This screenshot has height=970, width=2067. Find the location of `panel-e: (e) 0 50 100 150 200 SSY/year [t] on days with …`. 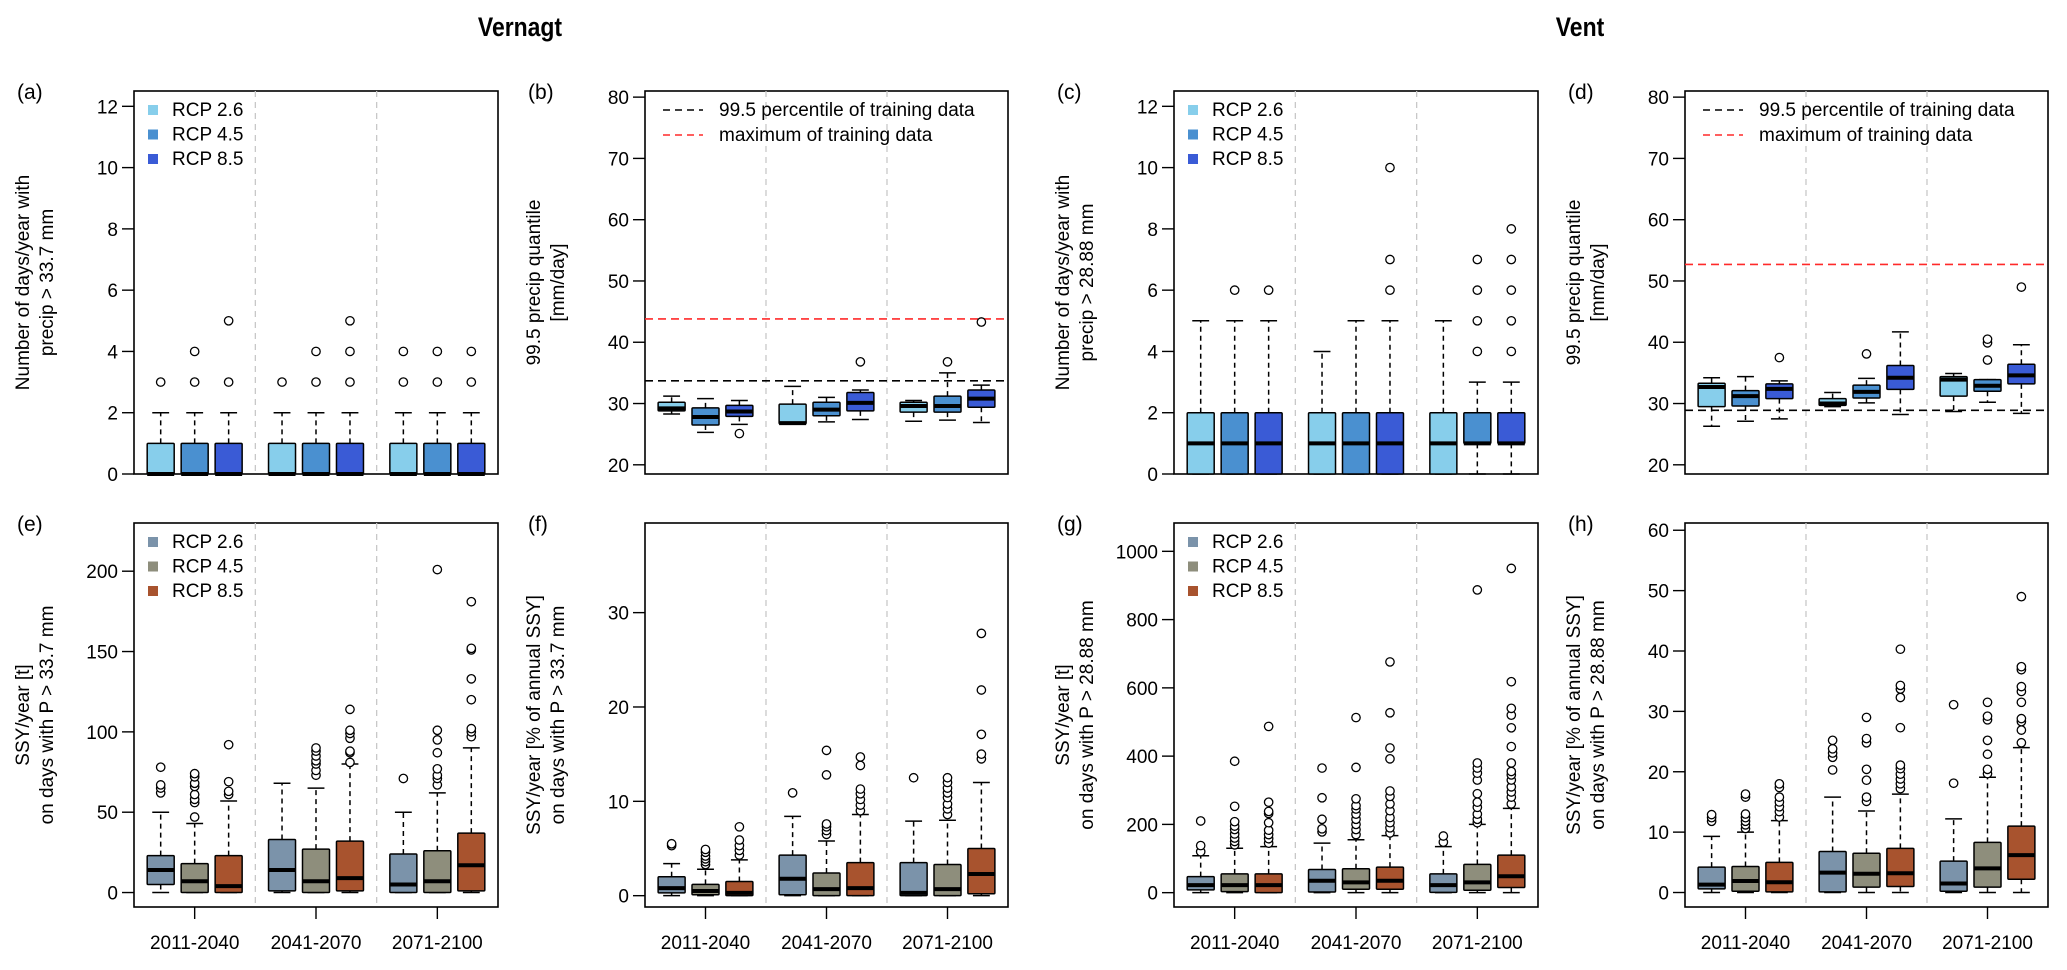

panel-e: (e) 0 50 100 150 200 SSY/year [t] on days with … is located at coordinates (256, 733).